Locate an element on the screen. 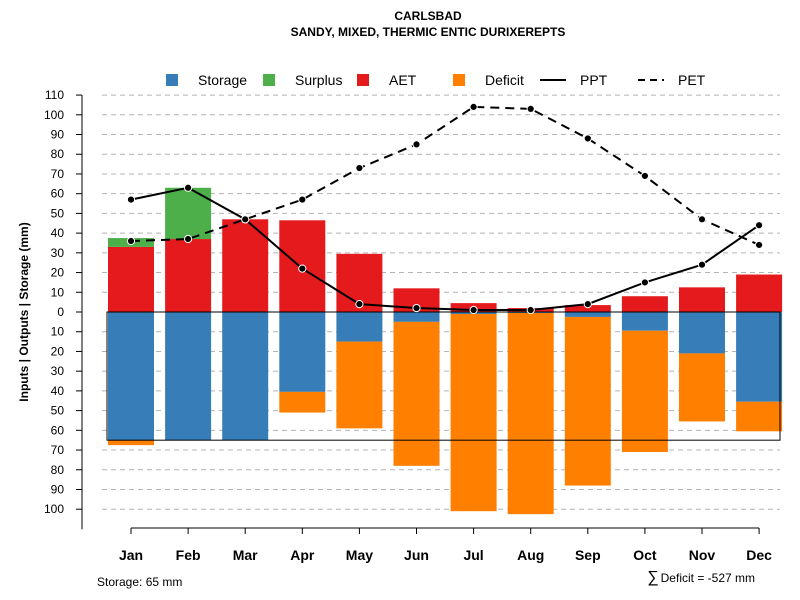  y-tick-label: 0 is located at coordinates (60, 312).